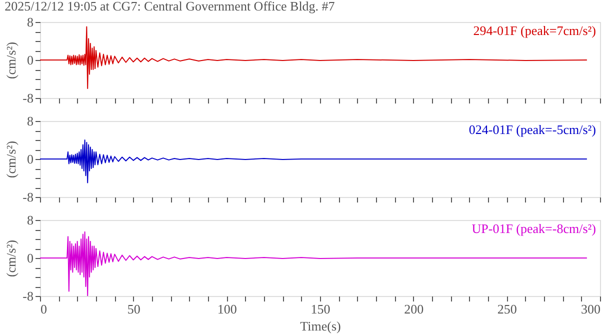 This screenshot has height=334, width=616. Describe the element at coordinates (133, 309) in the screenshot. I see `x-tick-label: 50` at that location.